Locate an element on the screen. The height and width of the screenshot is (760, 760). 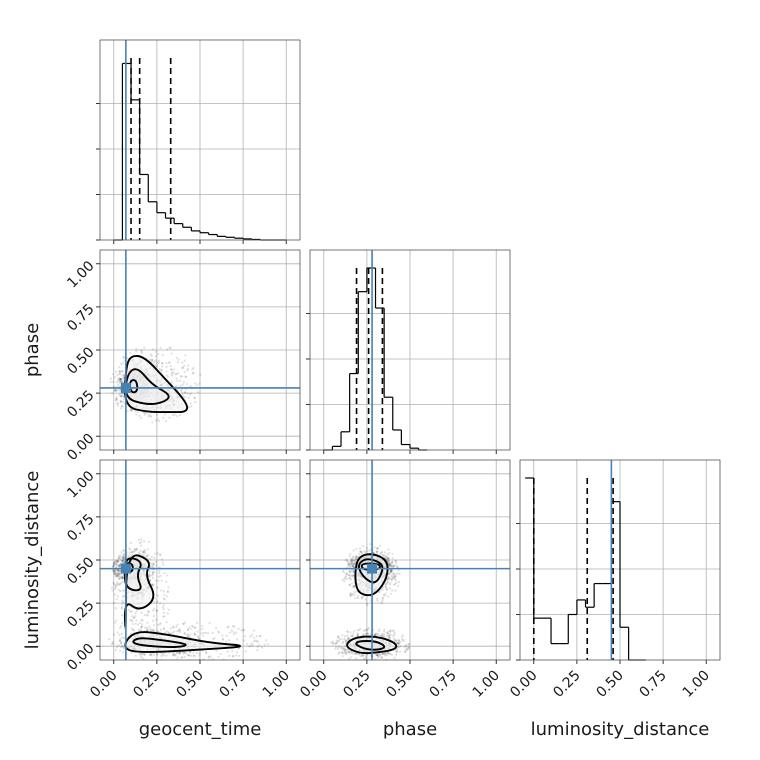
x-tick-label: 0.50 is located at coordinates (399, 684).